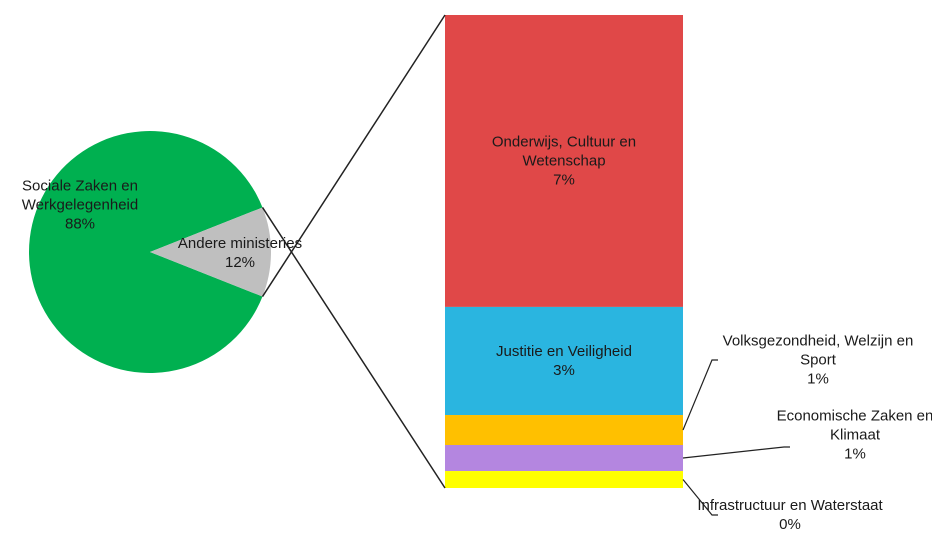 This screenshot has width=932, height=542. Describe the element at coordinates (240, 243) in the screenshot. I see `category-label: Andere ministeries` at that location.